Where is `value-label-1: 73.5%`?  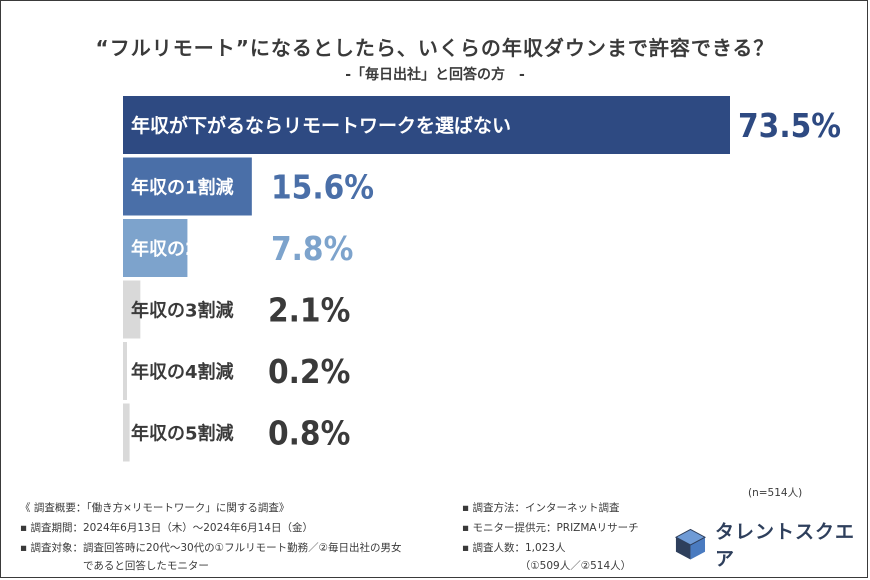 value-label-1: 73.5% is located at coordinates (789, 125).